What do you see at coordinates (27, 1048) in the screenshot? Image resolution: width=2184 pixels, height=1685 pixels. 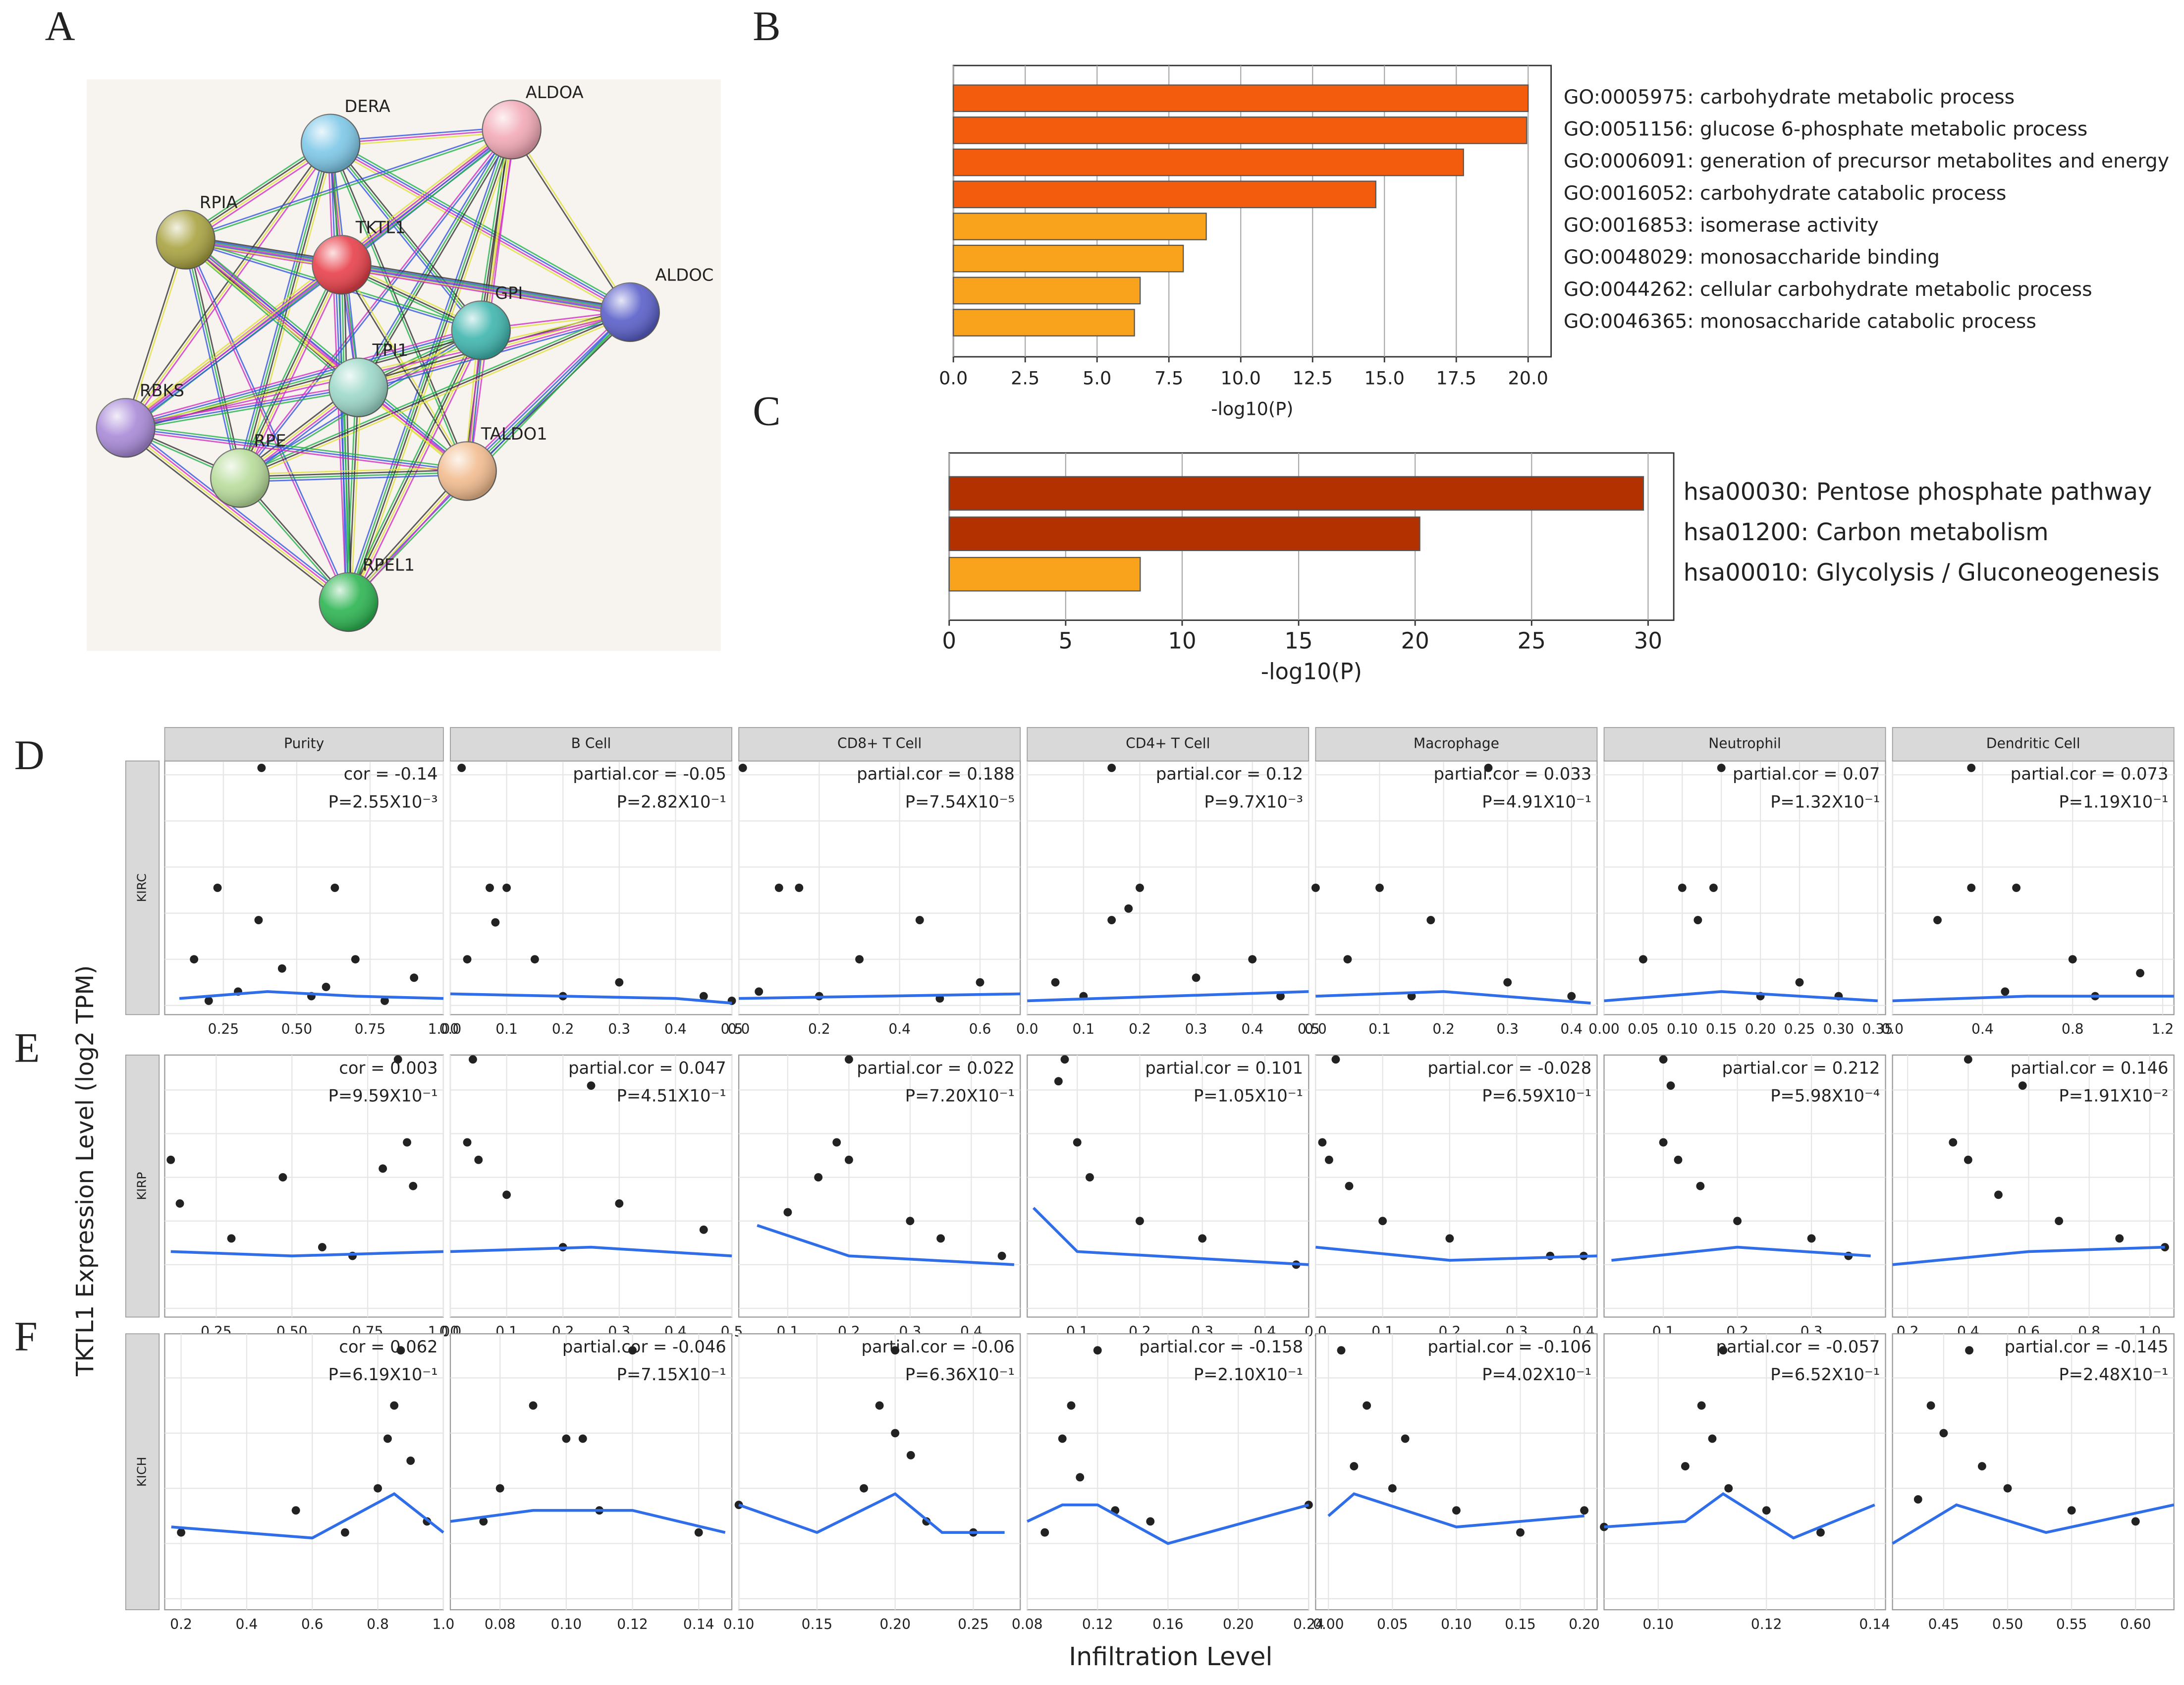 I see `panel-label: E` at bounding box center [27, 1048].